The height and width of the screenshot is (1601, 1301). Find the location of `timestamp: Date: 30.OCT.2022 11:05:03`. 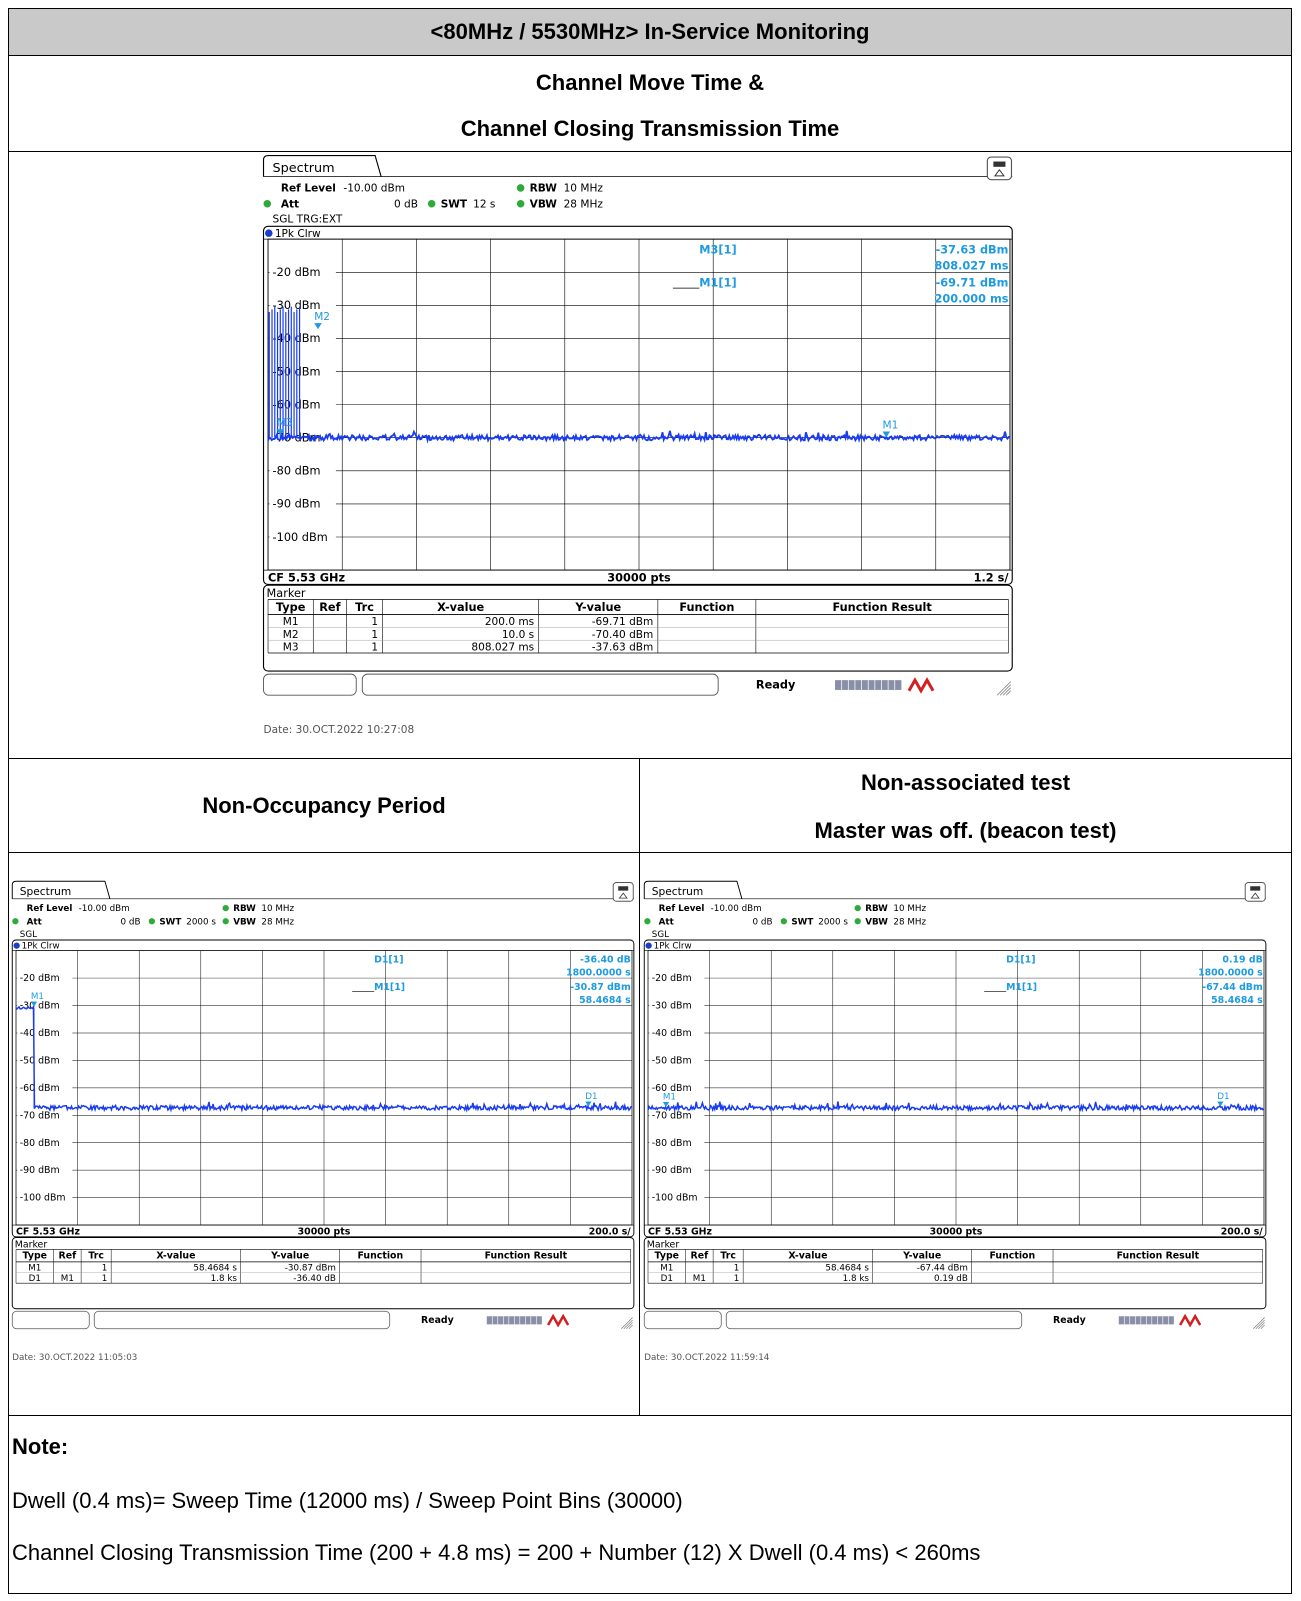

timestamp: Date: 30.OCT.2022 11:05:03 is located at coordinates (74, 1358).